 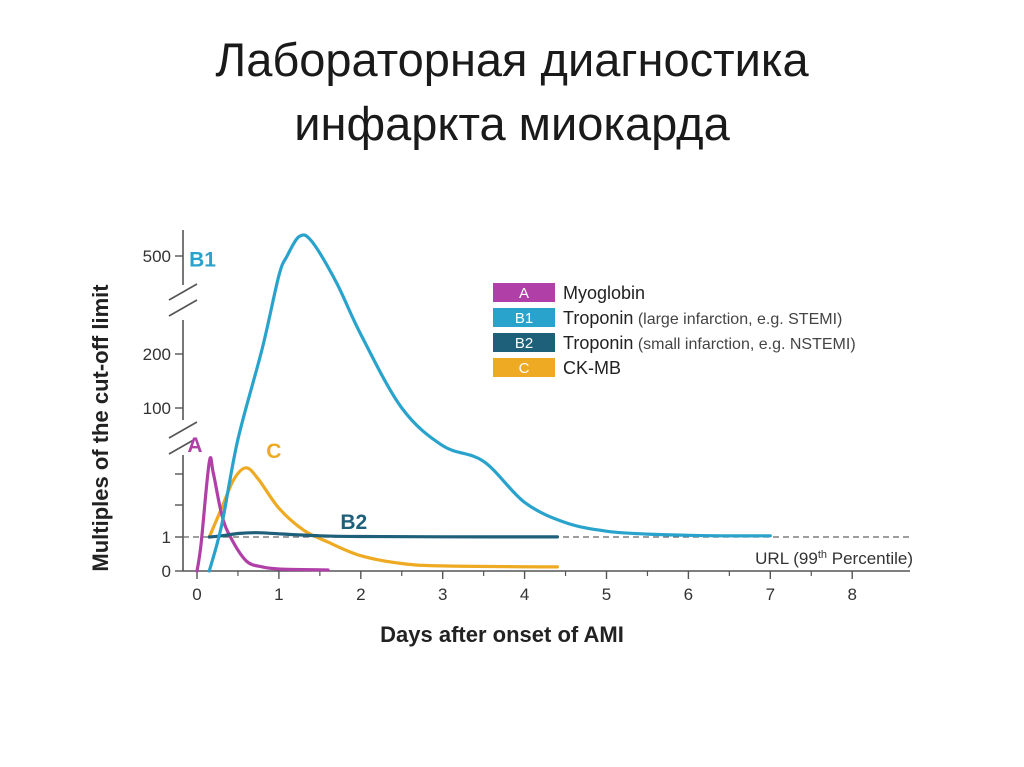 What do you see at coordinates (442, 594) in the screenshot?
I see `x-tick-label-3: 3` at bounding box center [442, 594].